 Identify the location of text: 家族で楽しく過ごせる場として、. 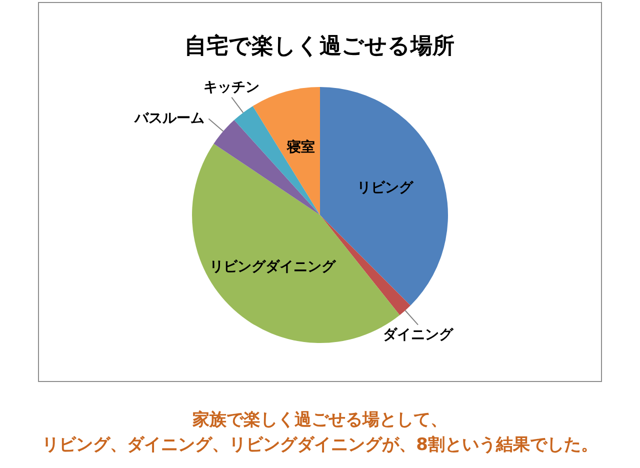
(320, 420).